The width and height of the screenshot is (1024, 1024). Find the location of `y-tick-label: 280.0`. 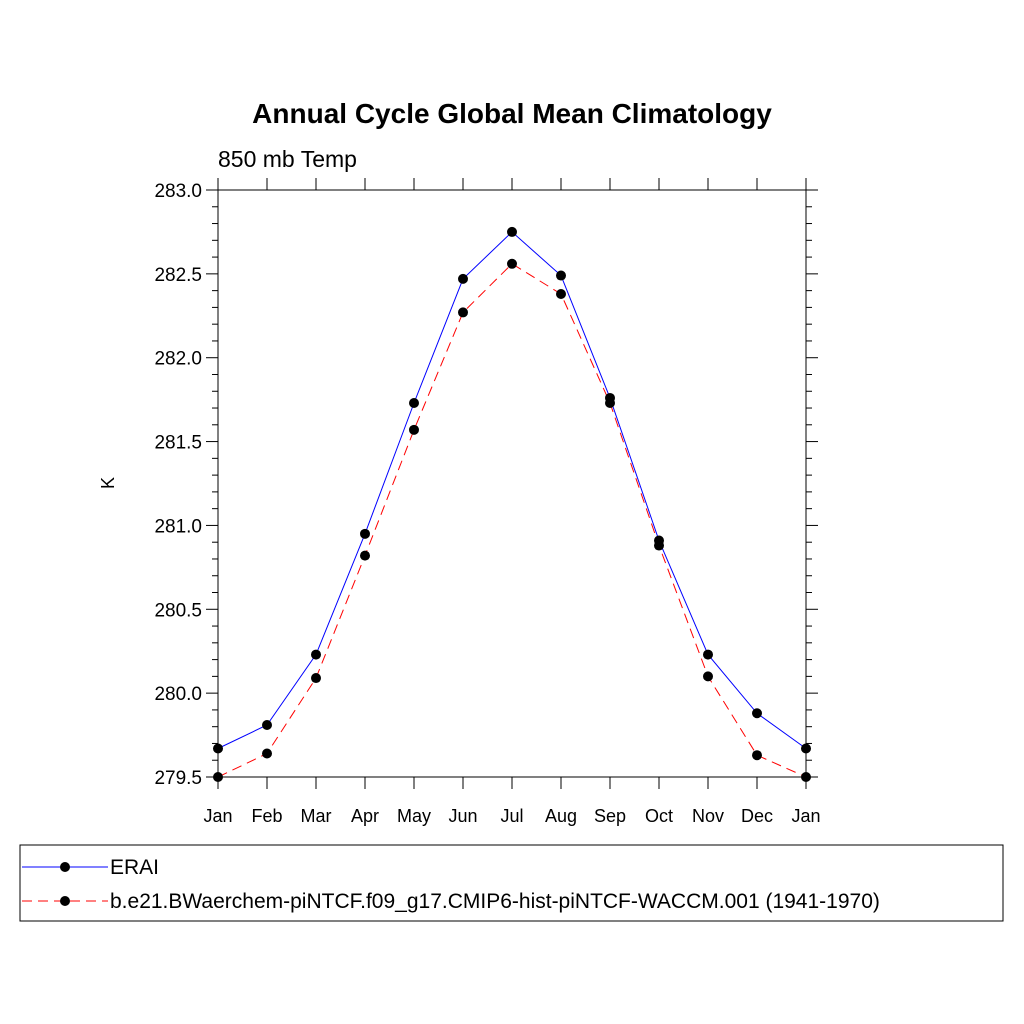

y-tick-label: 280.0 is located at coordinates (178, 694).